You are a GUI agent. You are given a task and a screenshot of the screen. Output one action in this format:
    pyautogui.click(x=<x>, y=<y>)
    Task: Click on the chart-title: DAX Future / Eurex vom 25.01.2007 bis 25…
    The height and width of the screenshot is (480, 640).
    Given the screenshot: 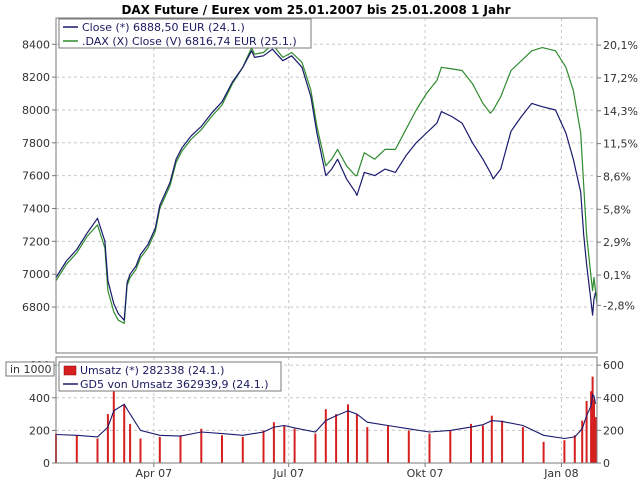 What is the action you would take?
    pyautogui.click(x=315, y=10)
    